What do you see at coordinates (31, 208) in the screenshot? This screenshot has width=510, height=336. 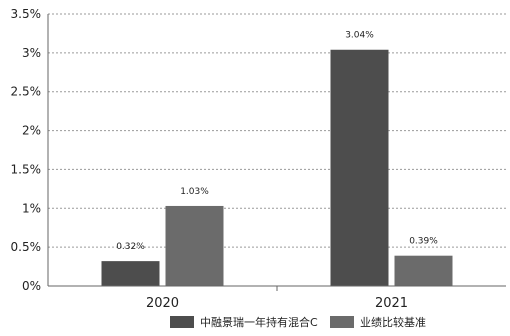 I see `y-tick-label: 1%` at bounding box center [31, 208].